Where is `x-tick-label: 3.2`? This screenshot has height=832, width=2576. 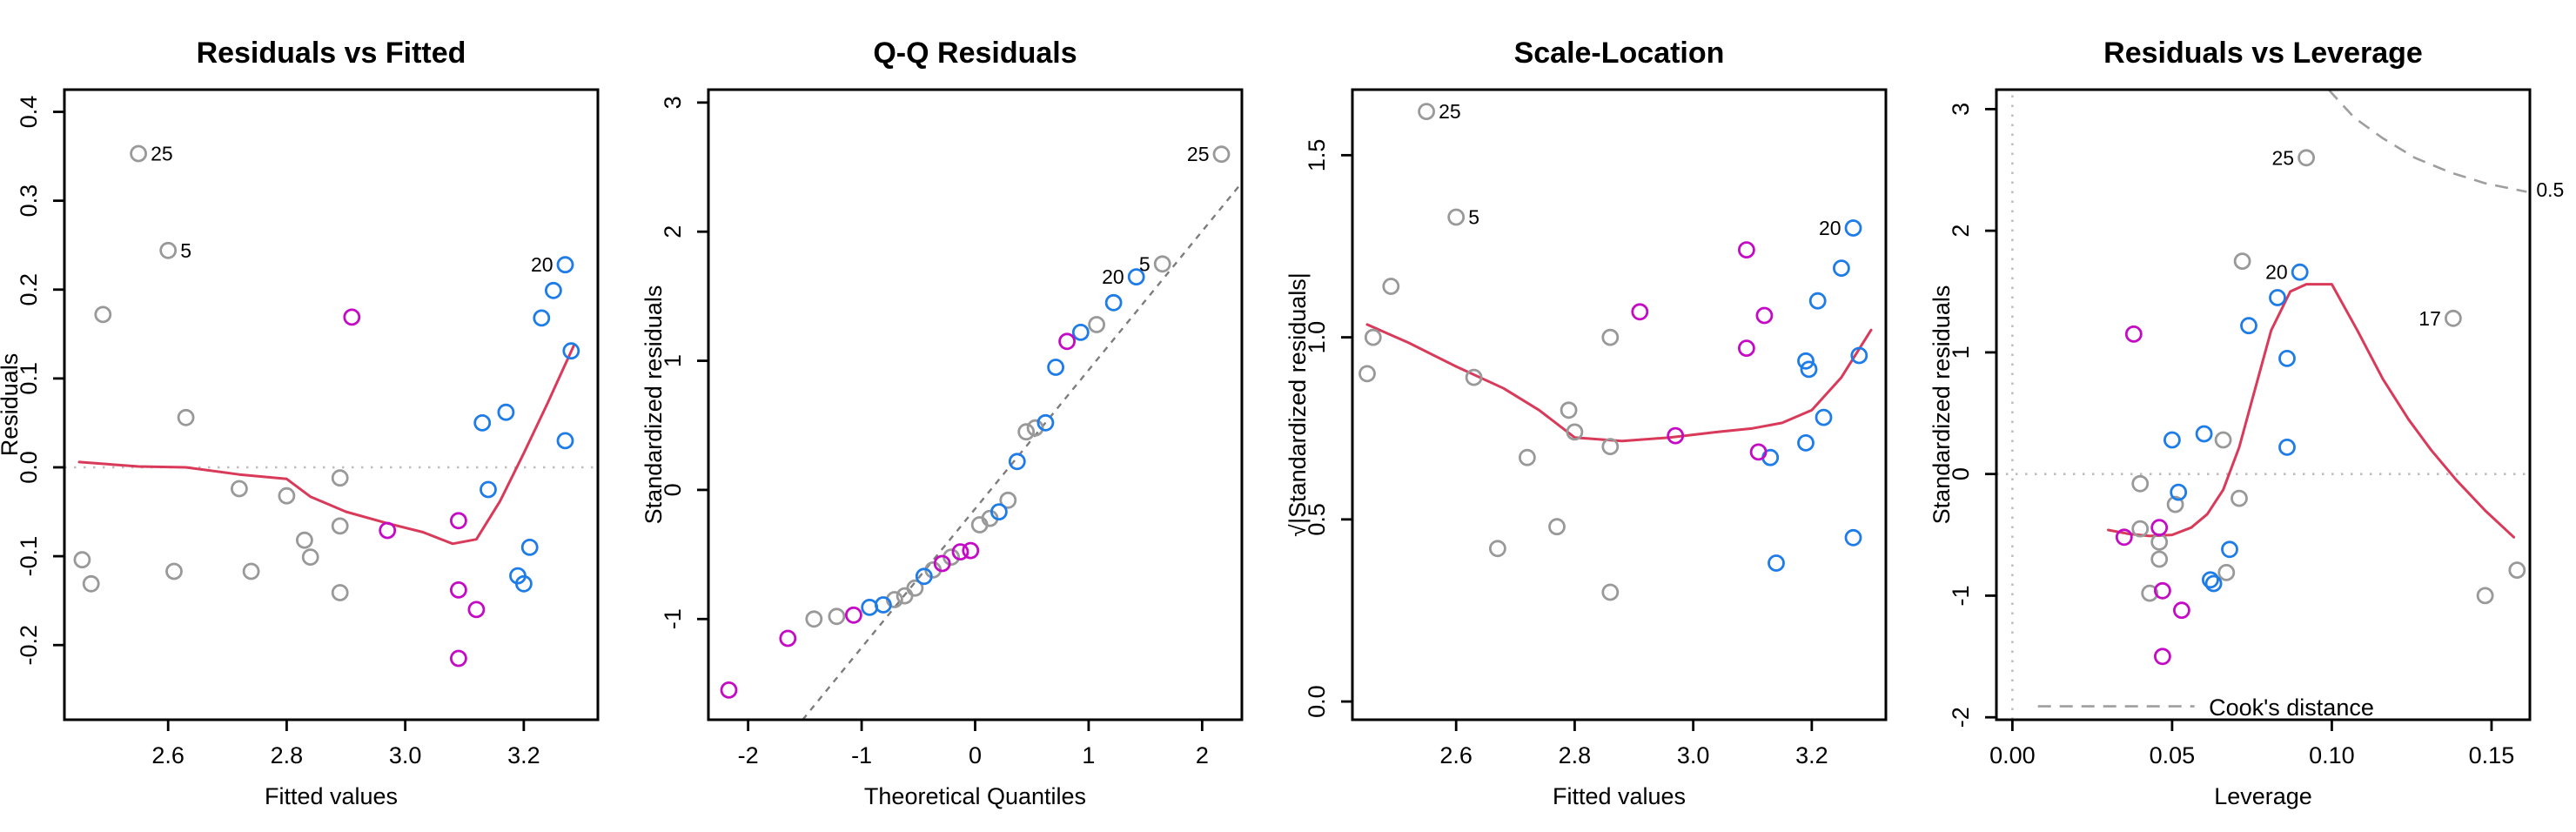
x-tick-label: 3.2 is located at coordinates (1812, 755).